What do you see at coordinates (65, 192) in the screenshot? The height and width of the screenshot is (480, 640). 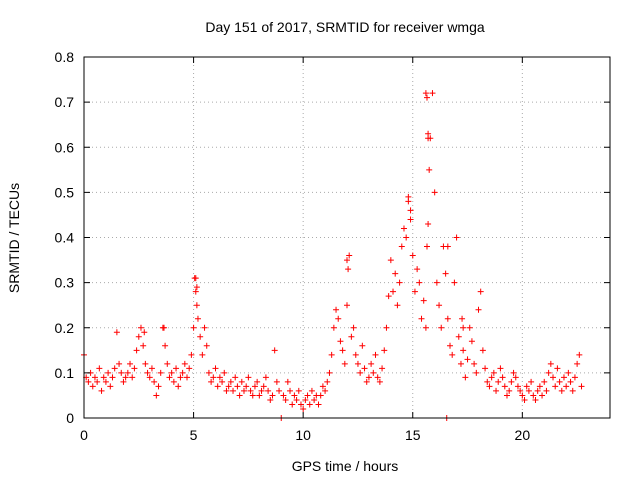 I see `y-tick-label: 0.5` at bounding box center [65, 192].